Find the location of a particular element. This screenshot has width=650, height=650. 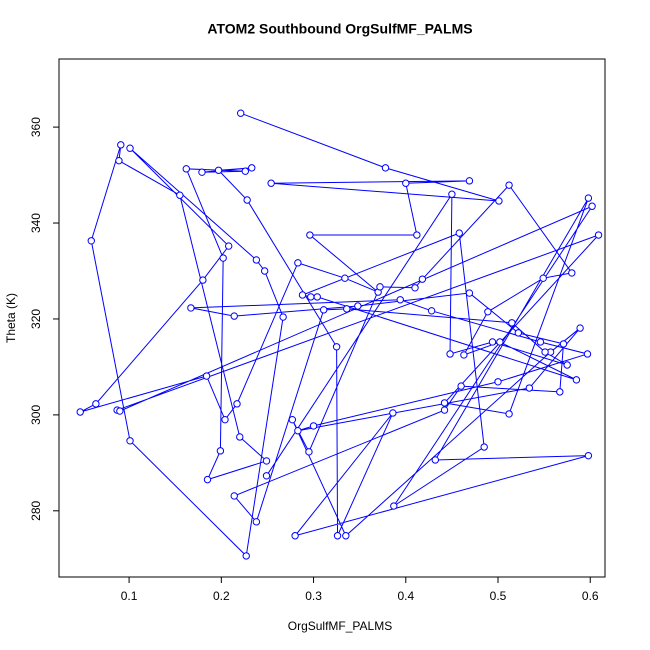

x-tick-label: 0.5 is located at coordinates (498, 596).